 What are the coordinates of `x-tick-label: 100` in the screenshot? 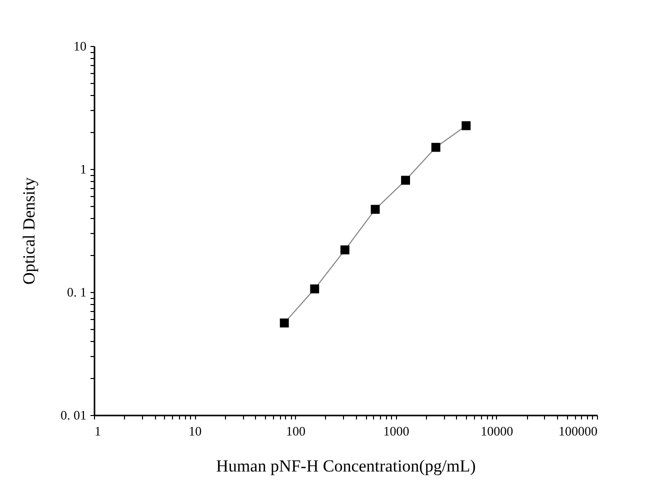 It's located at (296, 431).